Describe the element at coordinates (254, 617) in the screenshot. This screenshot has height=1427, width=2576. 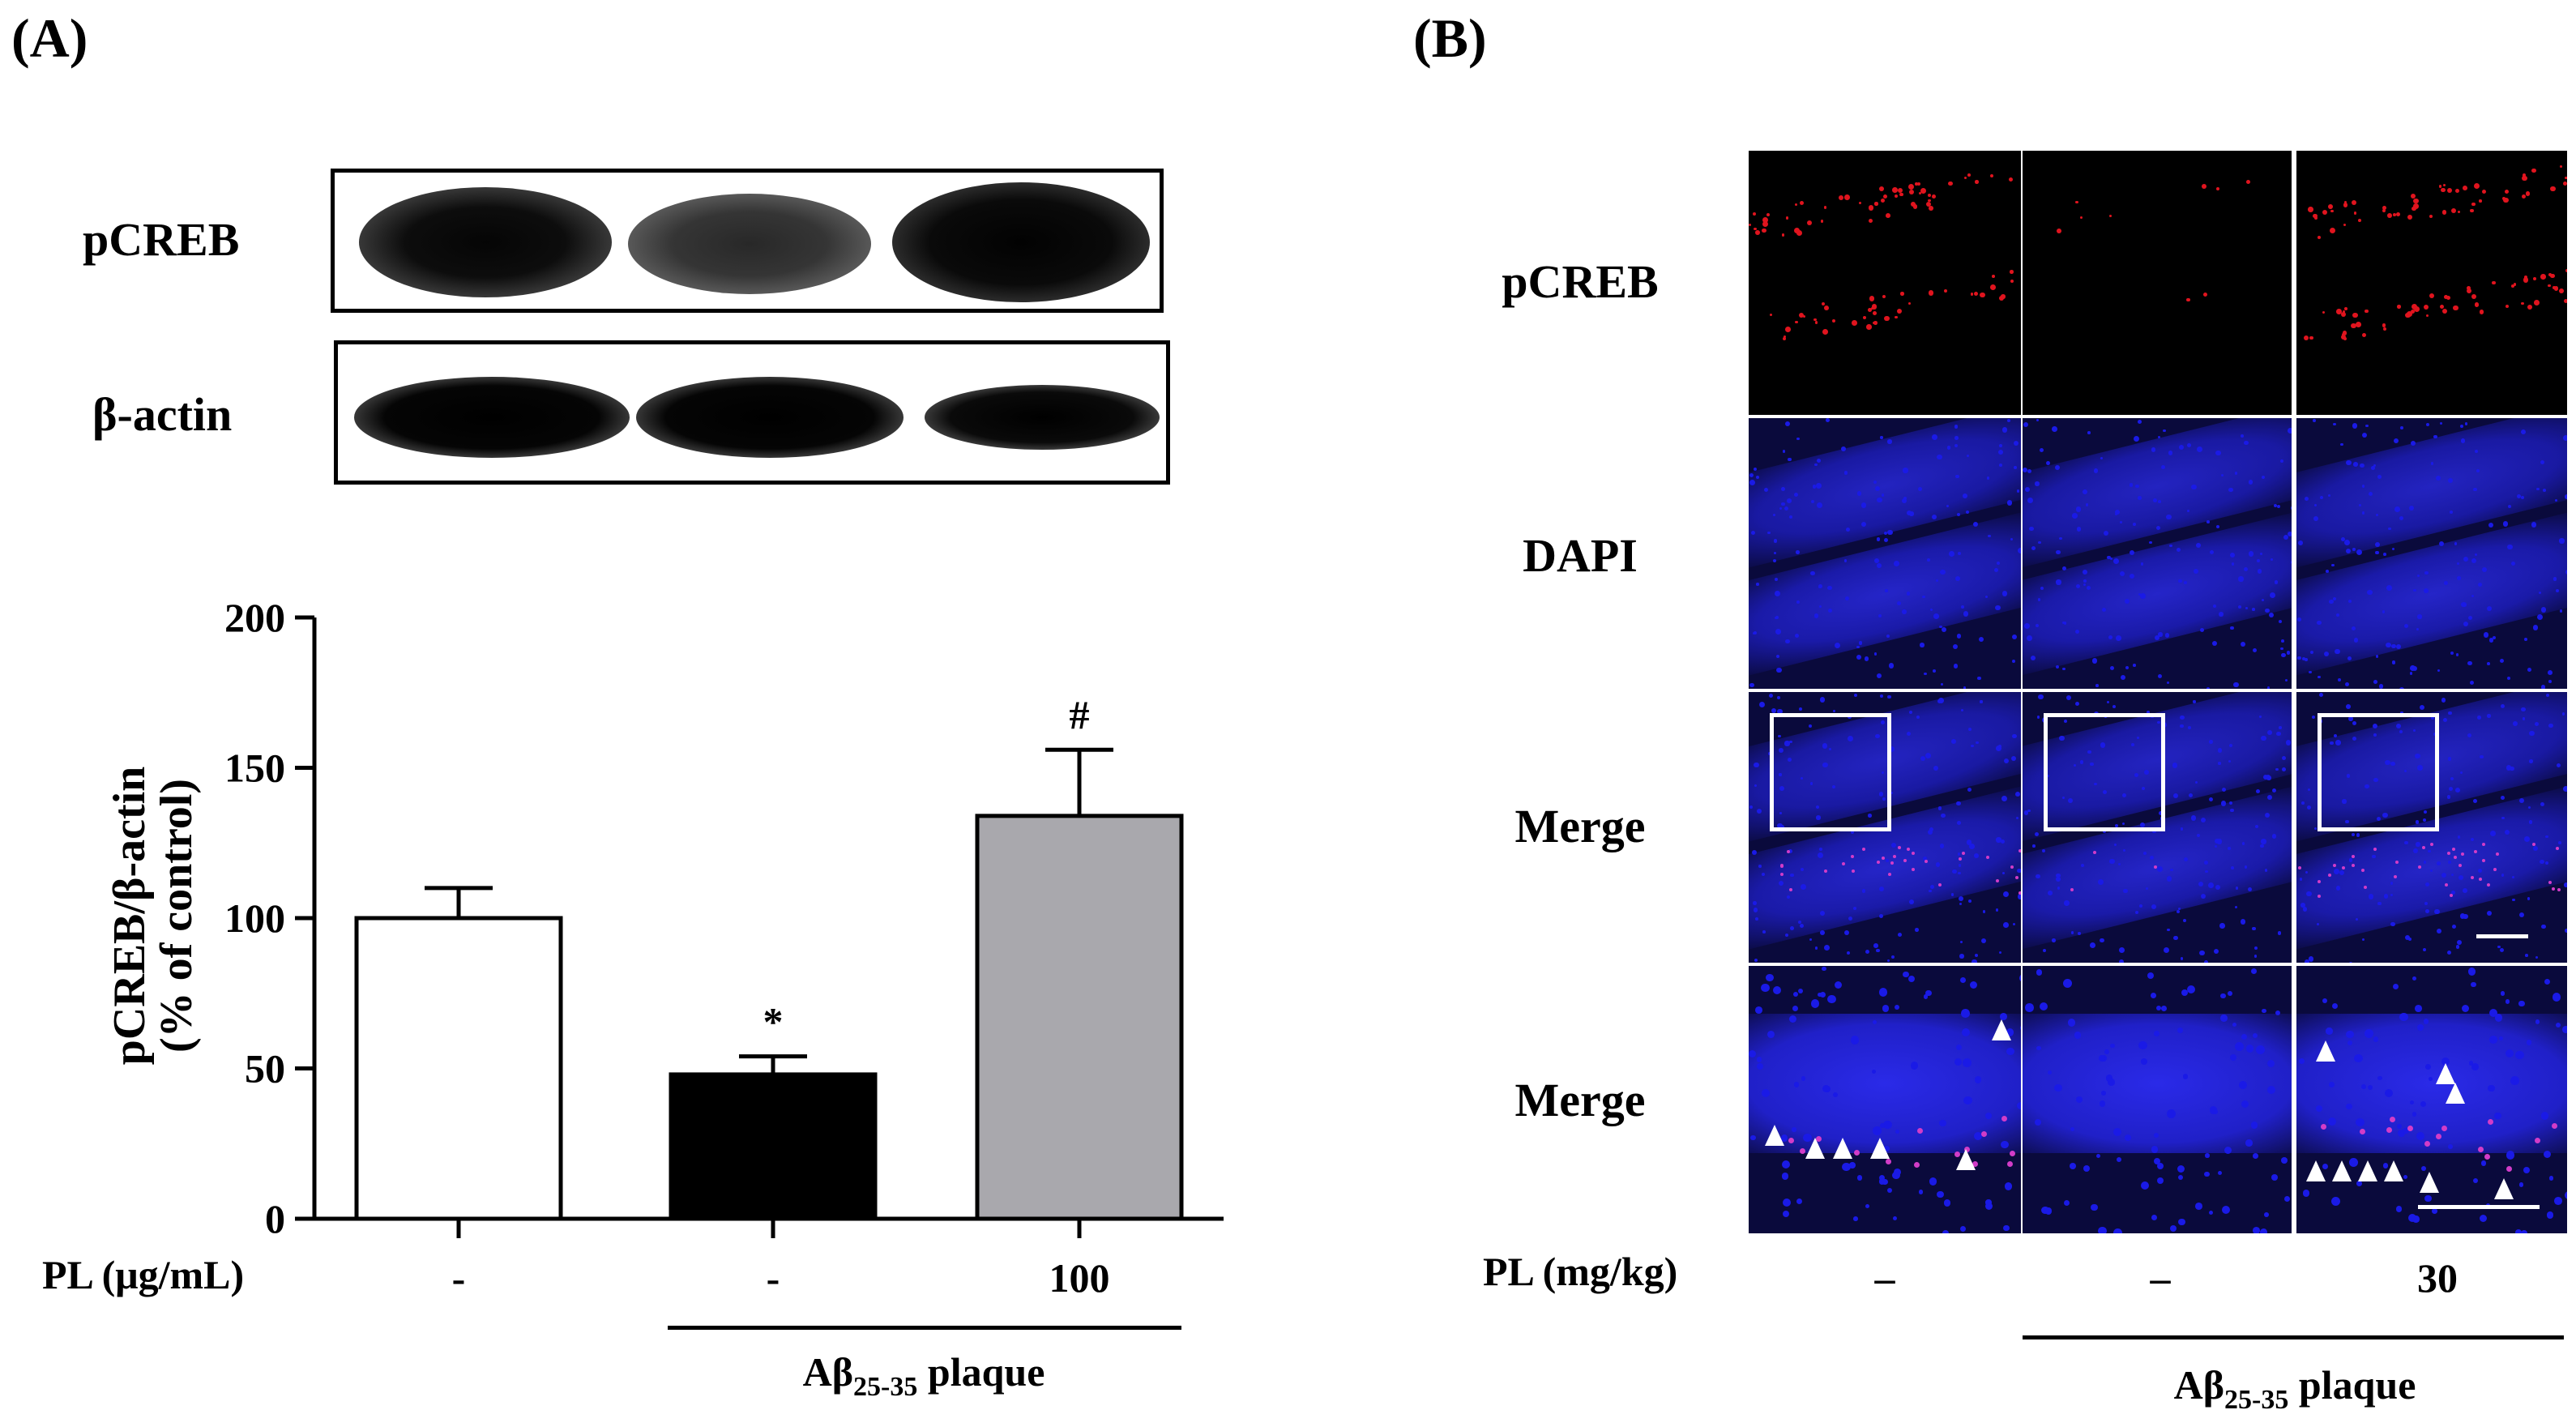
I see `y-tick-label: 200` at that location.